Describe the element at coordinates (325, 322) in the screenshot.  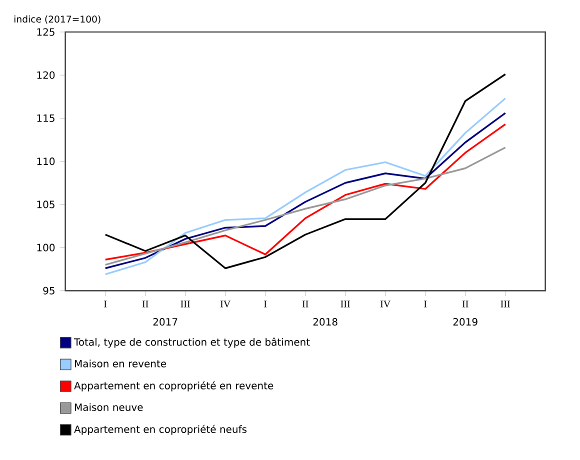
I see `text: 2018` at that location.